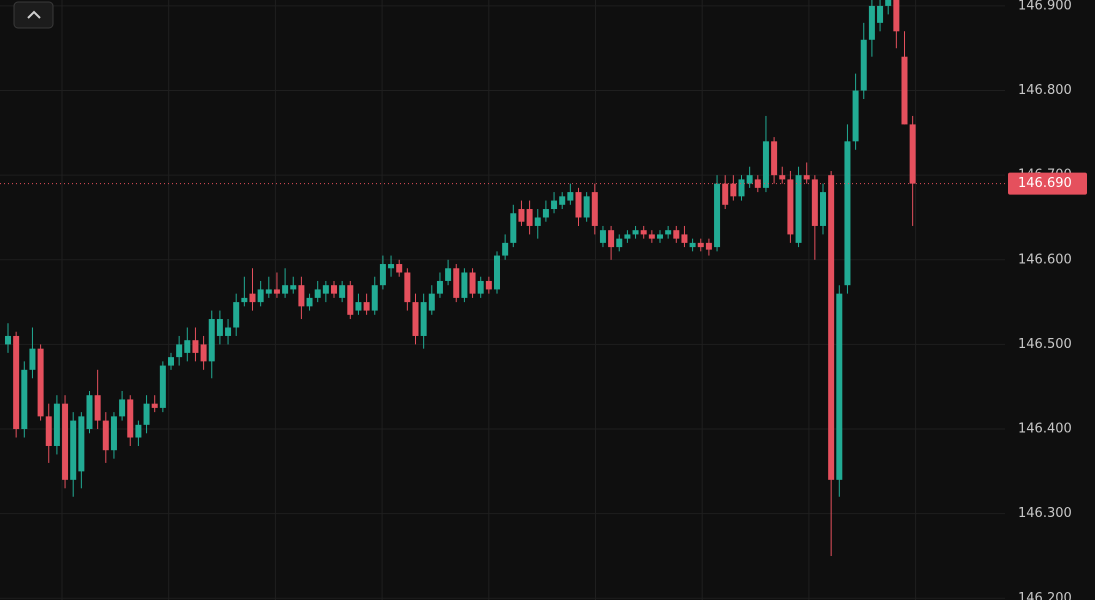  I want to click on y-tick-label: 146.300, so click(1045, 513).